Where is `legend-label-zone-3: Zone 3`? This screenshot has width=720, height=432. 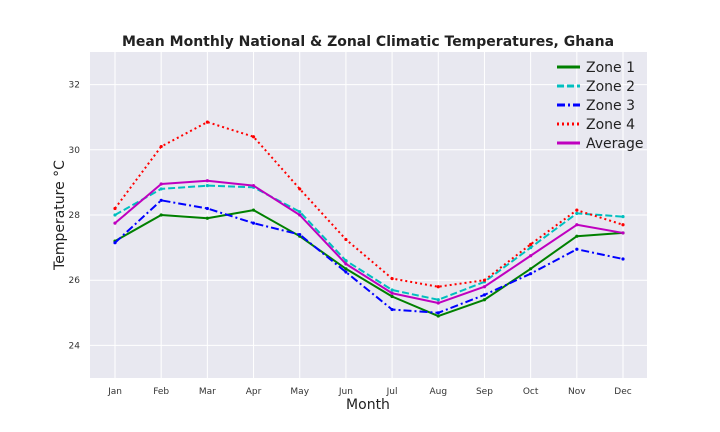
legend-label-zone-3: Zone 3 is located at coordinates (610, 106).